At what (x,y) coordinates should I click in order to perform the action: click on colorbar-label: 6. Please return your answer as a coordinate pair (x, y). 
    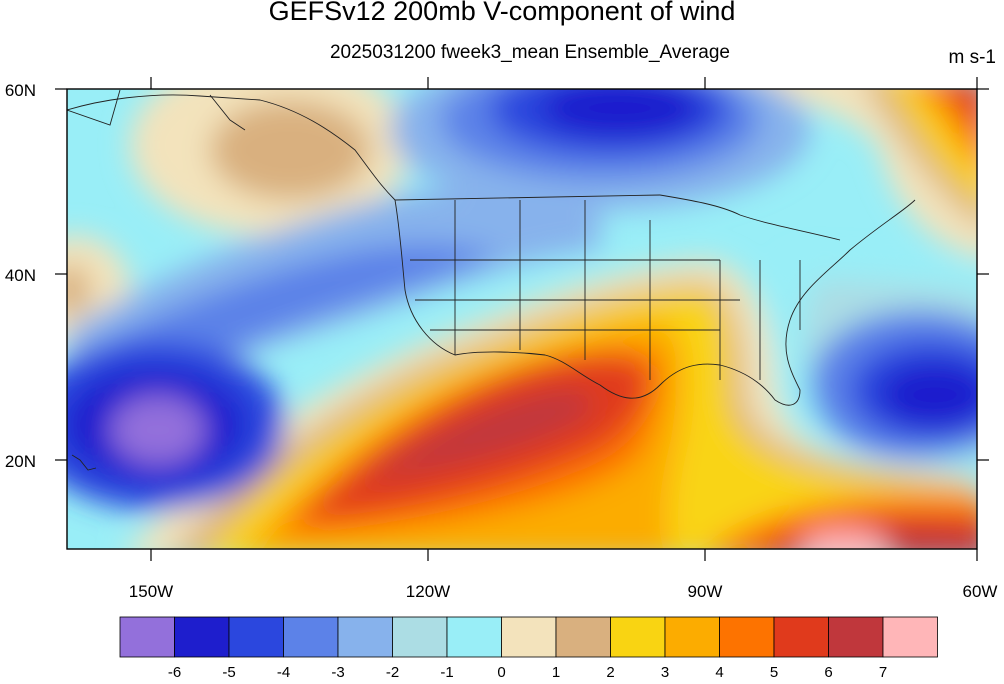
    Looking at the image, I should click on (828, 672).